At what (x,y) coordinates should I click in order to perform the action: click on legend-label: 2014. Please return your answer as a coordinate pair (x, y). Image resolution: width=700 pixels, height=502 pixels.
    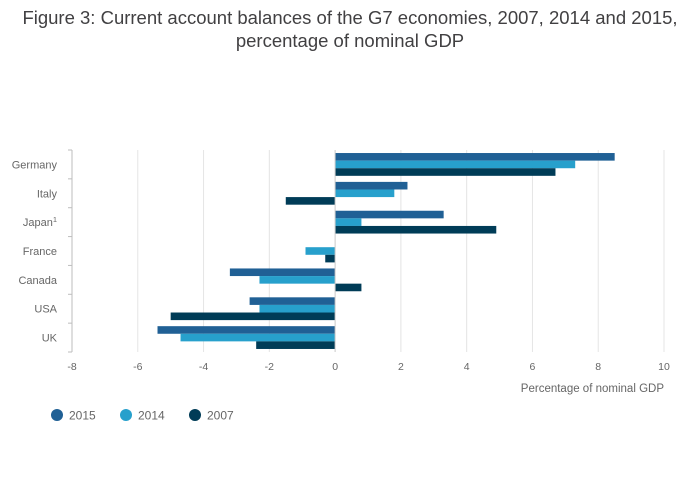
    Looking at the image, I should click on (151, 416).